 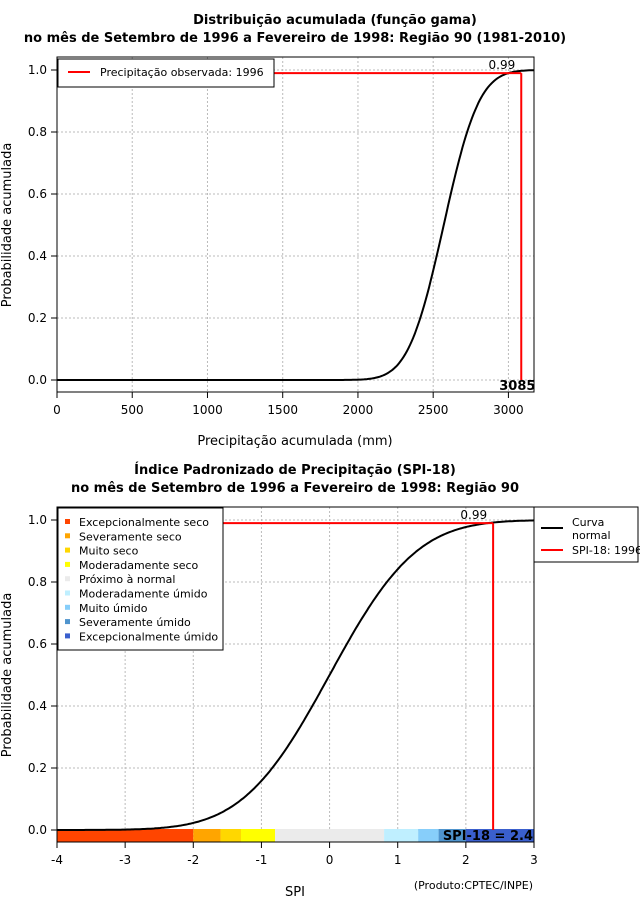 I want to click on legend-entry: Precipitação observada: 1996, so click(x=182, y=72).